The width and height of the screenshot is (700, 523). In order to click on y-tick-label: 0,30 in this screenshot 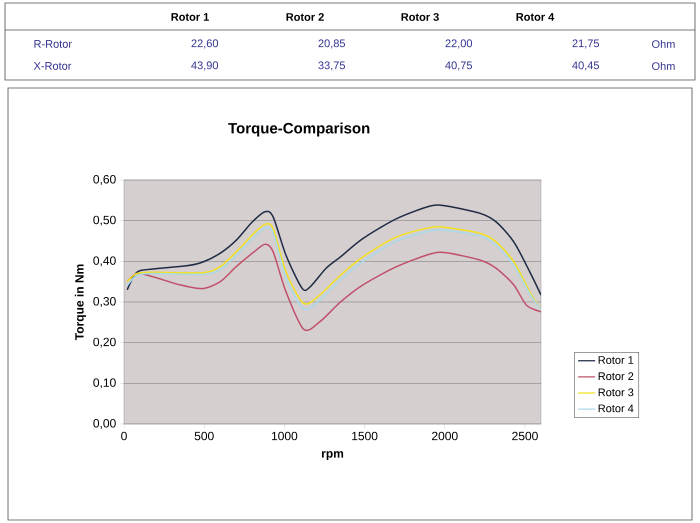, I will do `click(104, 302)`.